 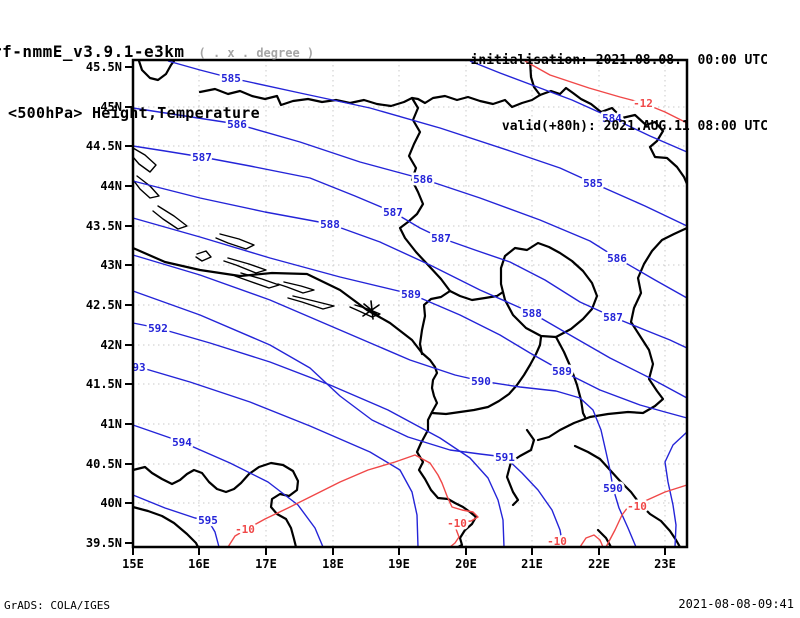 I want to click on height-contour-label: 93, so click(x=138, y=367).